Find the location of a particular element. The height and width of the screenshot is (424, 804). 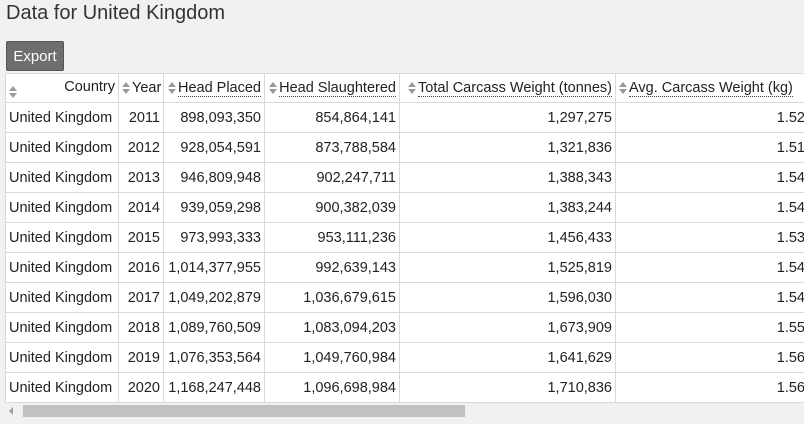

horizontal-scrollbar is located at coordinates (404, 411).